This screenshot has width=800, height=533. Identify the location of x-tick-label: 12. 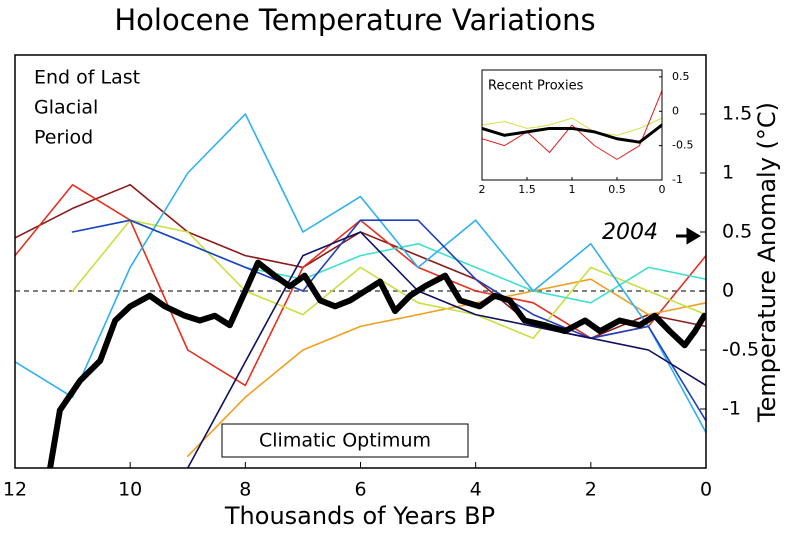
(15, 490).